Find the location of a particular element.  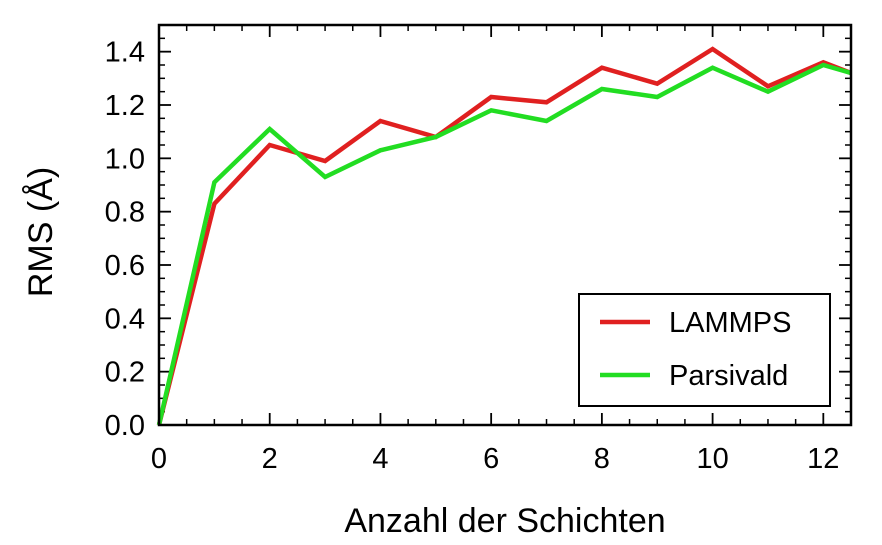

legend: LAMMPS Parsivald is located at coordinates (704, 350).